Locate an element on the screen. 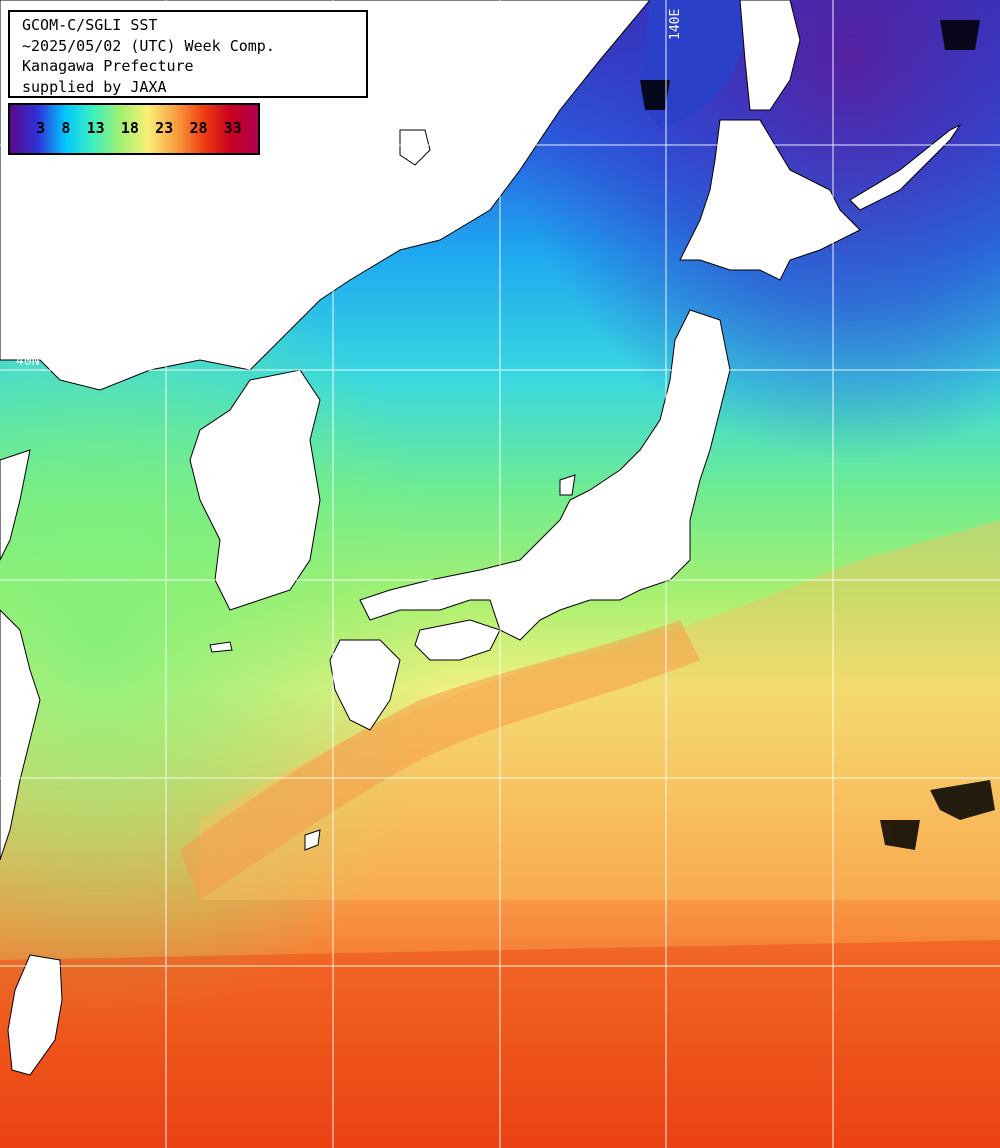  supplier: supplied by JAXA is located at coordinates (94, 86).